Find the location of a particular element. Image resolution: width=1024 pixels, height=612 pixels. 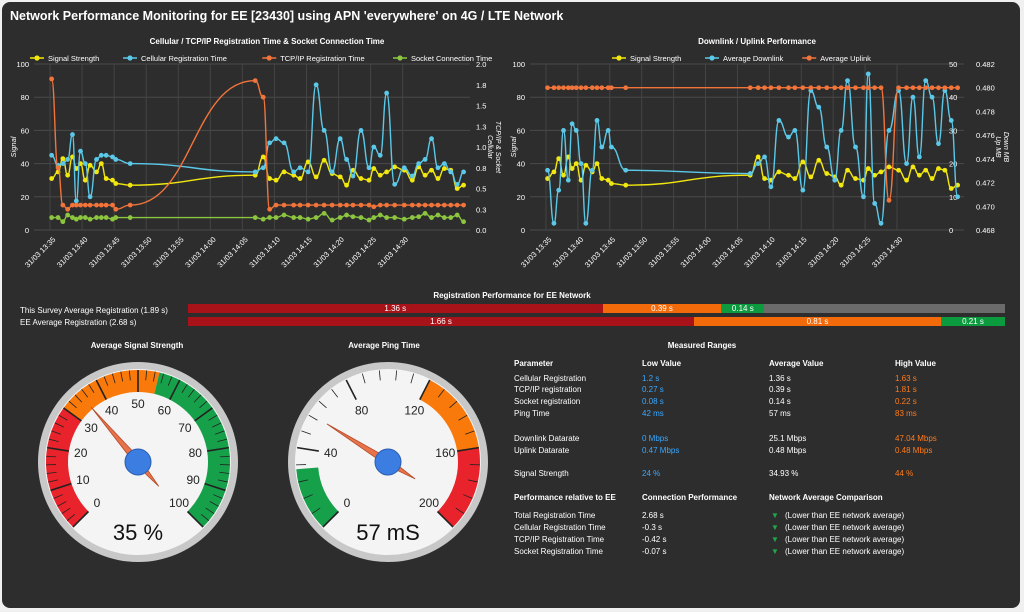

x-tick-label: 31/03 14:25 is located at coordinates (855, 252).